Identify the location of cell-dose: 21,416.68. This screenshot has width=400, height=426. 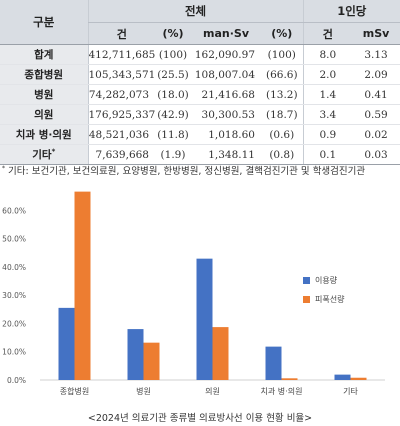
(226, 94).